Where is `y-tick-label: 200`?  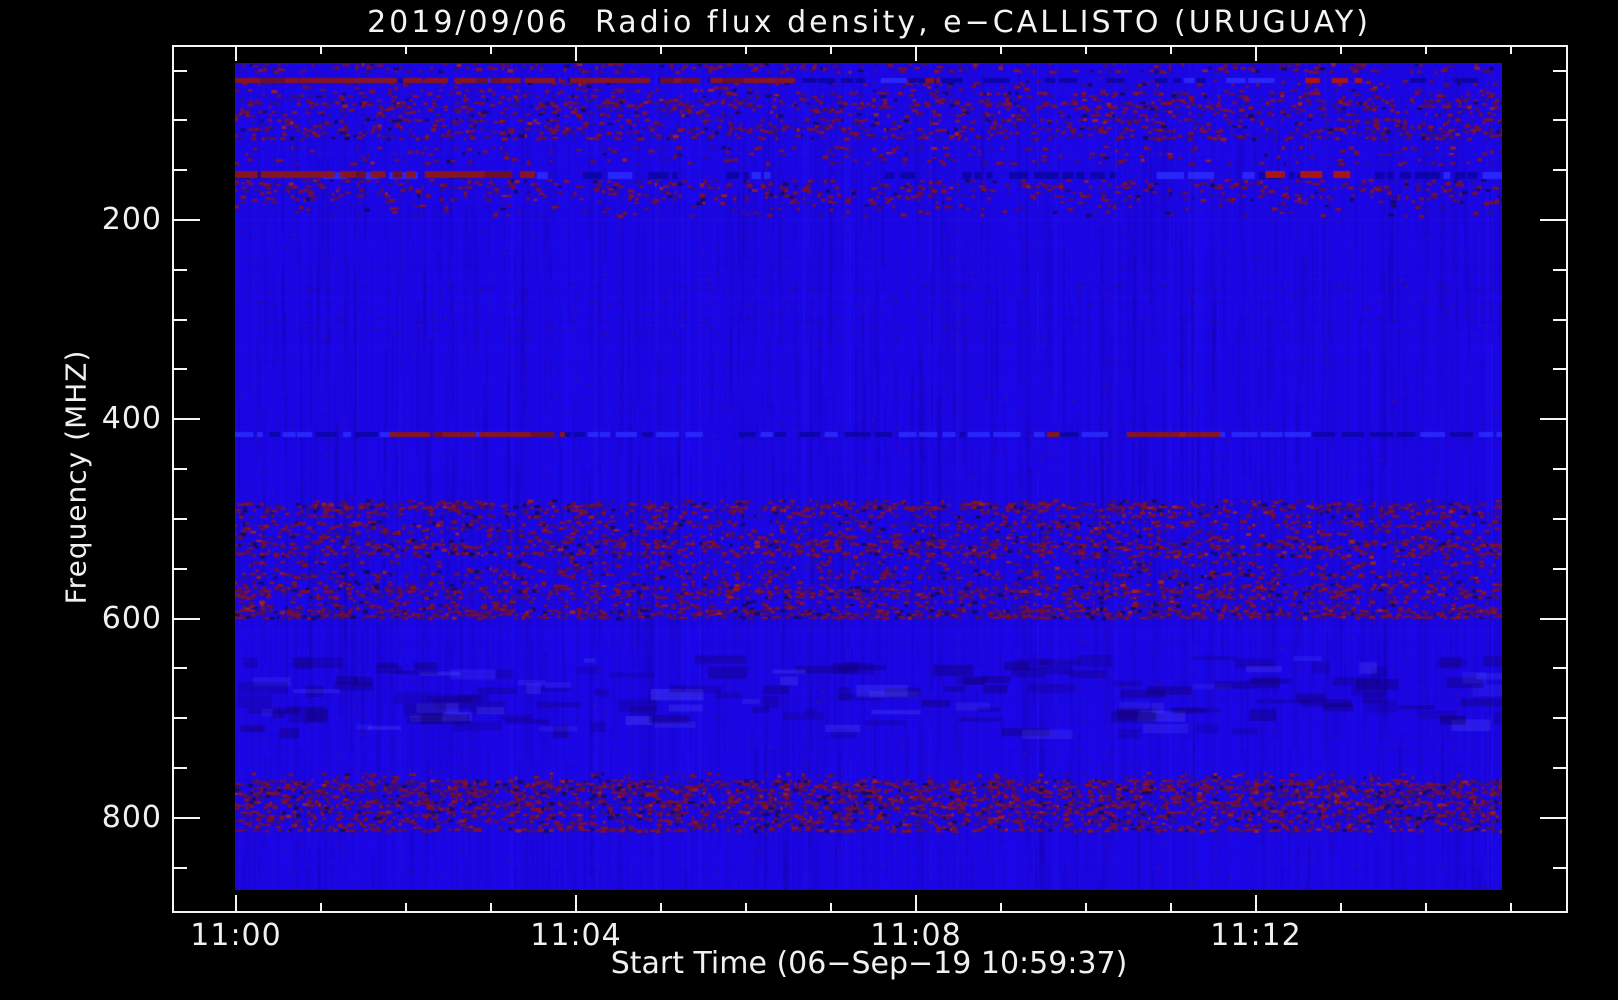 y-tick-label: 200 is located at coordinates (131, 219).